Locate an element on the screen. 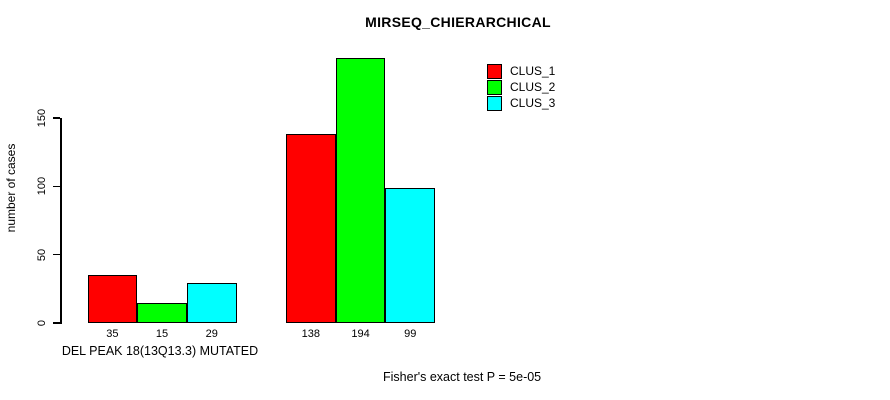 This screenshot has width=890, height=400. bar-value-clus_2-group2: 194 is located at coordinates (360, 334).